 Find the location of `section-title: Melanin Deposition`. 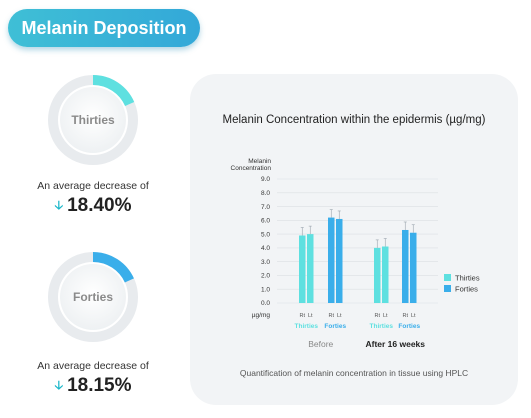

section-title: Melanin Deposition is located at coordinates (104, 27).